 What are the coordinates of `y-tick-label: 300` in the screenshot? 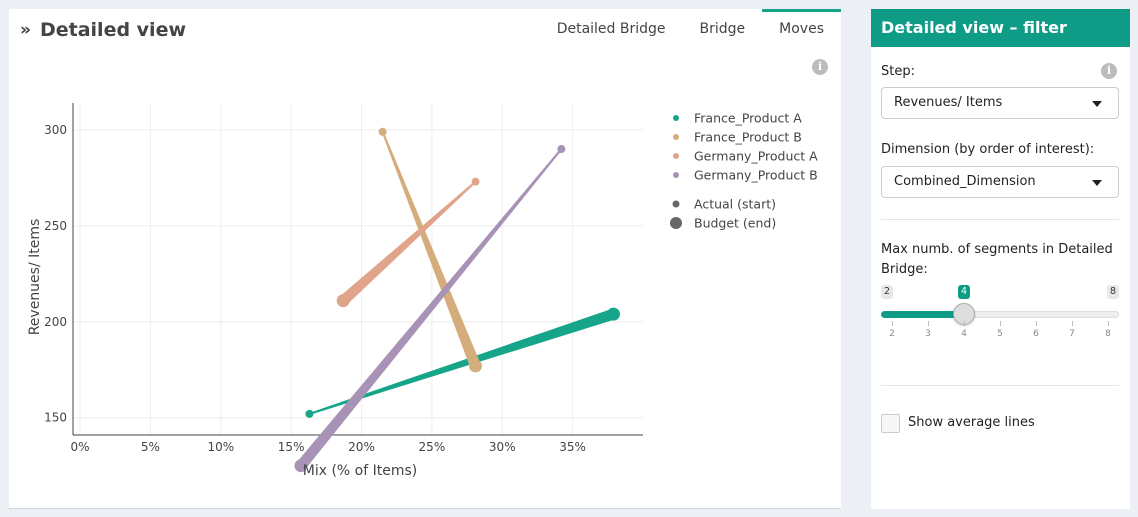 It's located at (55, 130).